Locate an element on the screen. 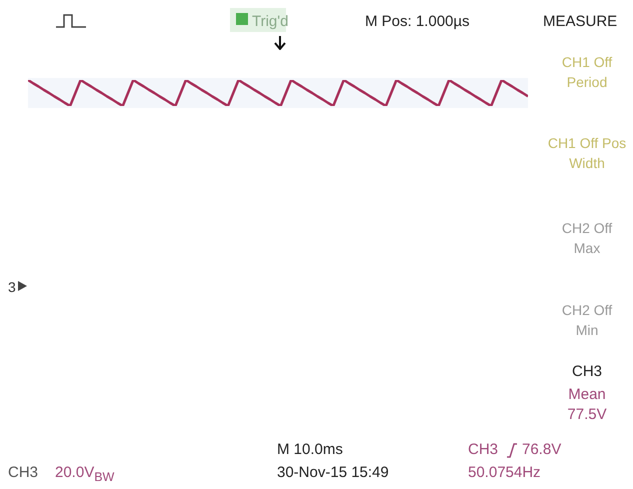  text: MEASURE is located at coordinates (580, 22).